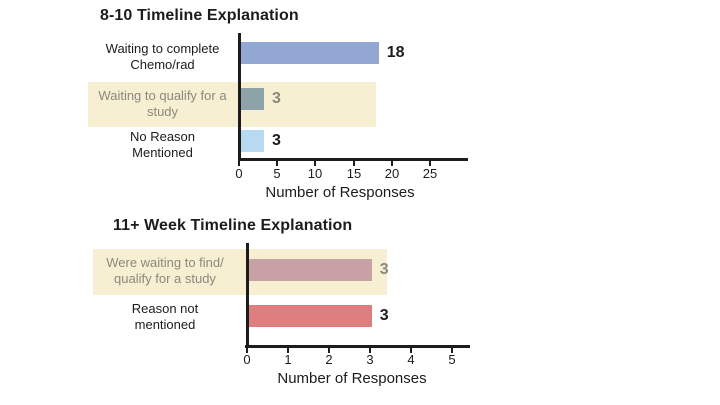 This screenshot has height=405, width=720. Describe the element at coordinates (165, 316) in the screenshot. I see `category-label: Reason not mentioned` at that location.